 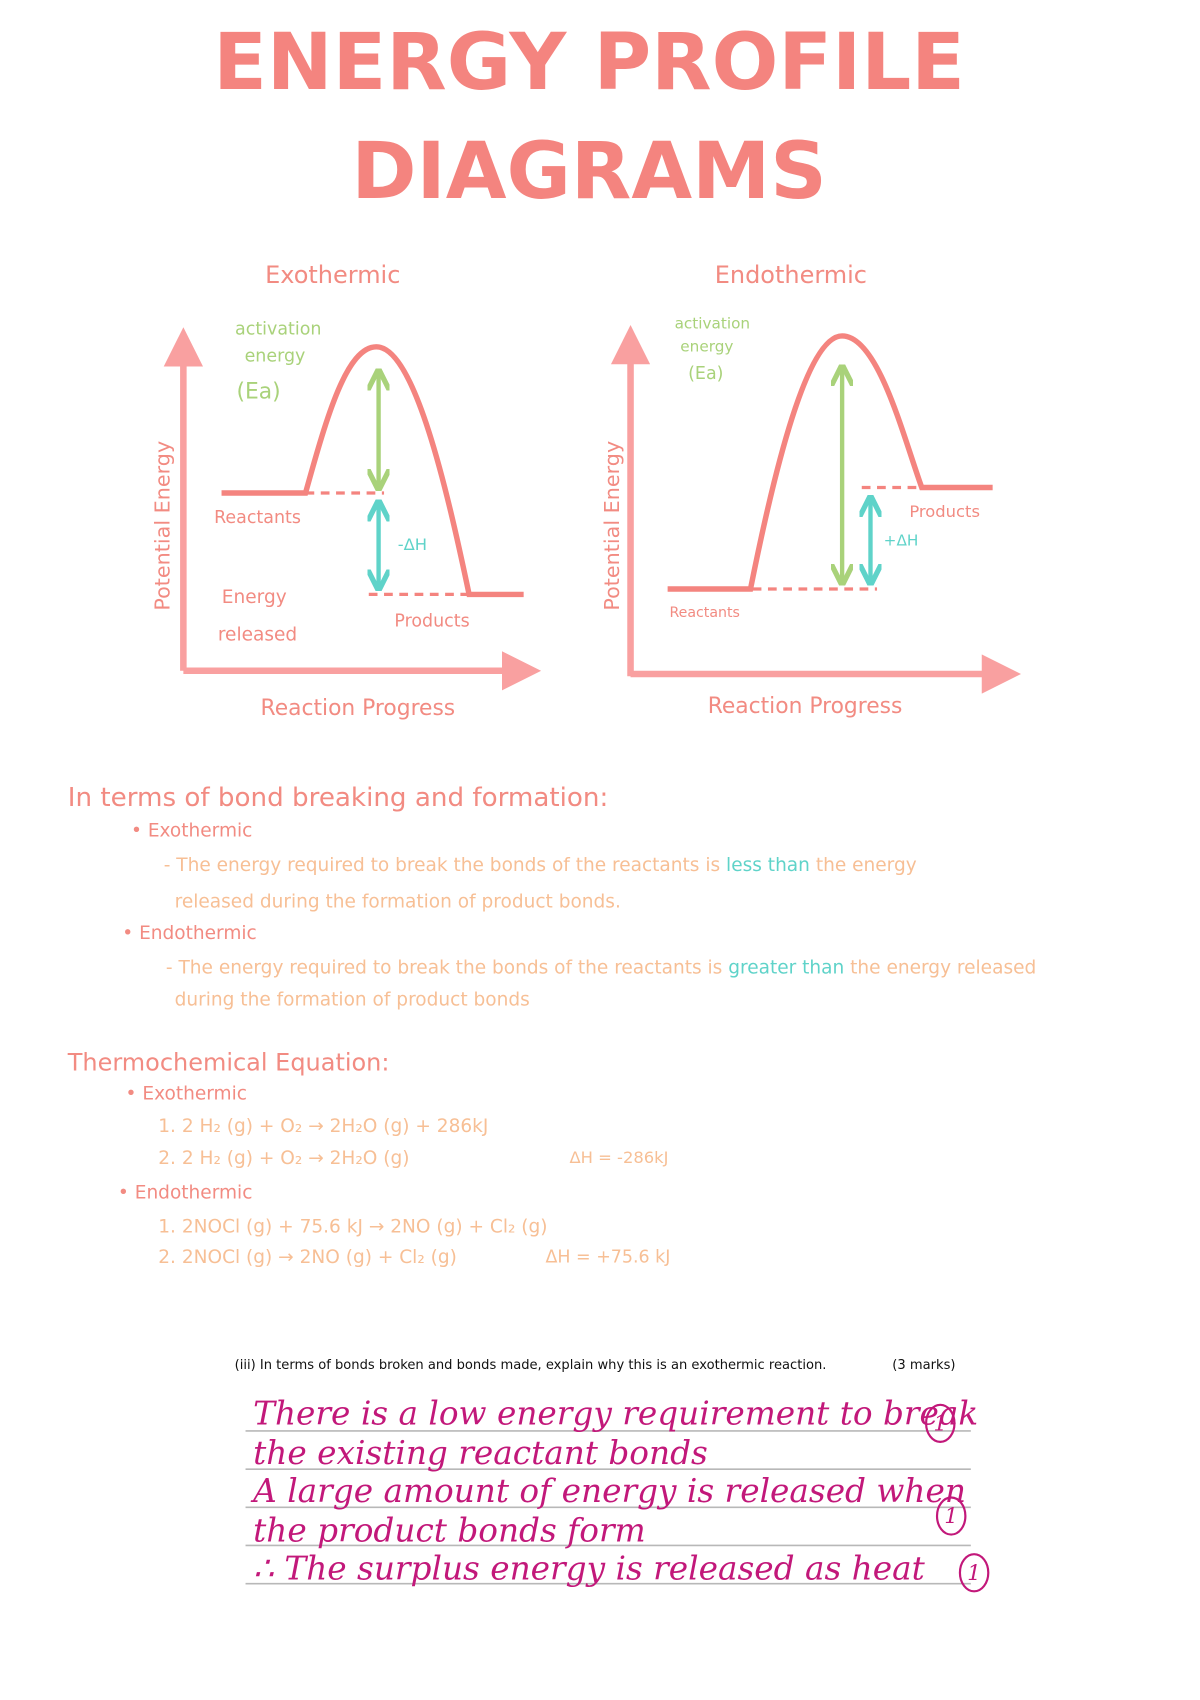 What do you see at coordinates (412, 544) in the screenshot?
I see `delta-h-label: -ΔH` at bounding box center [412, 544].